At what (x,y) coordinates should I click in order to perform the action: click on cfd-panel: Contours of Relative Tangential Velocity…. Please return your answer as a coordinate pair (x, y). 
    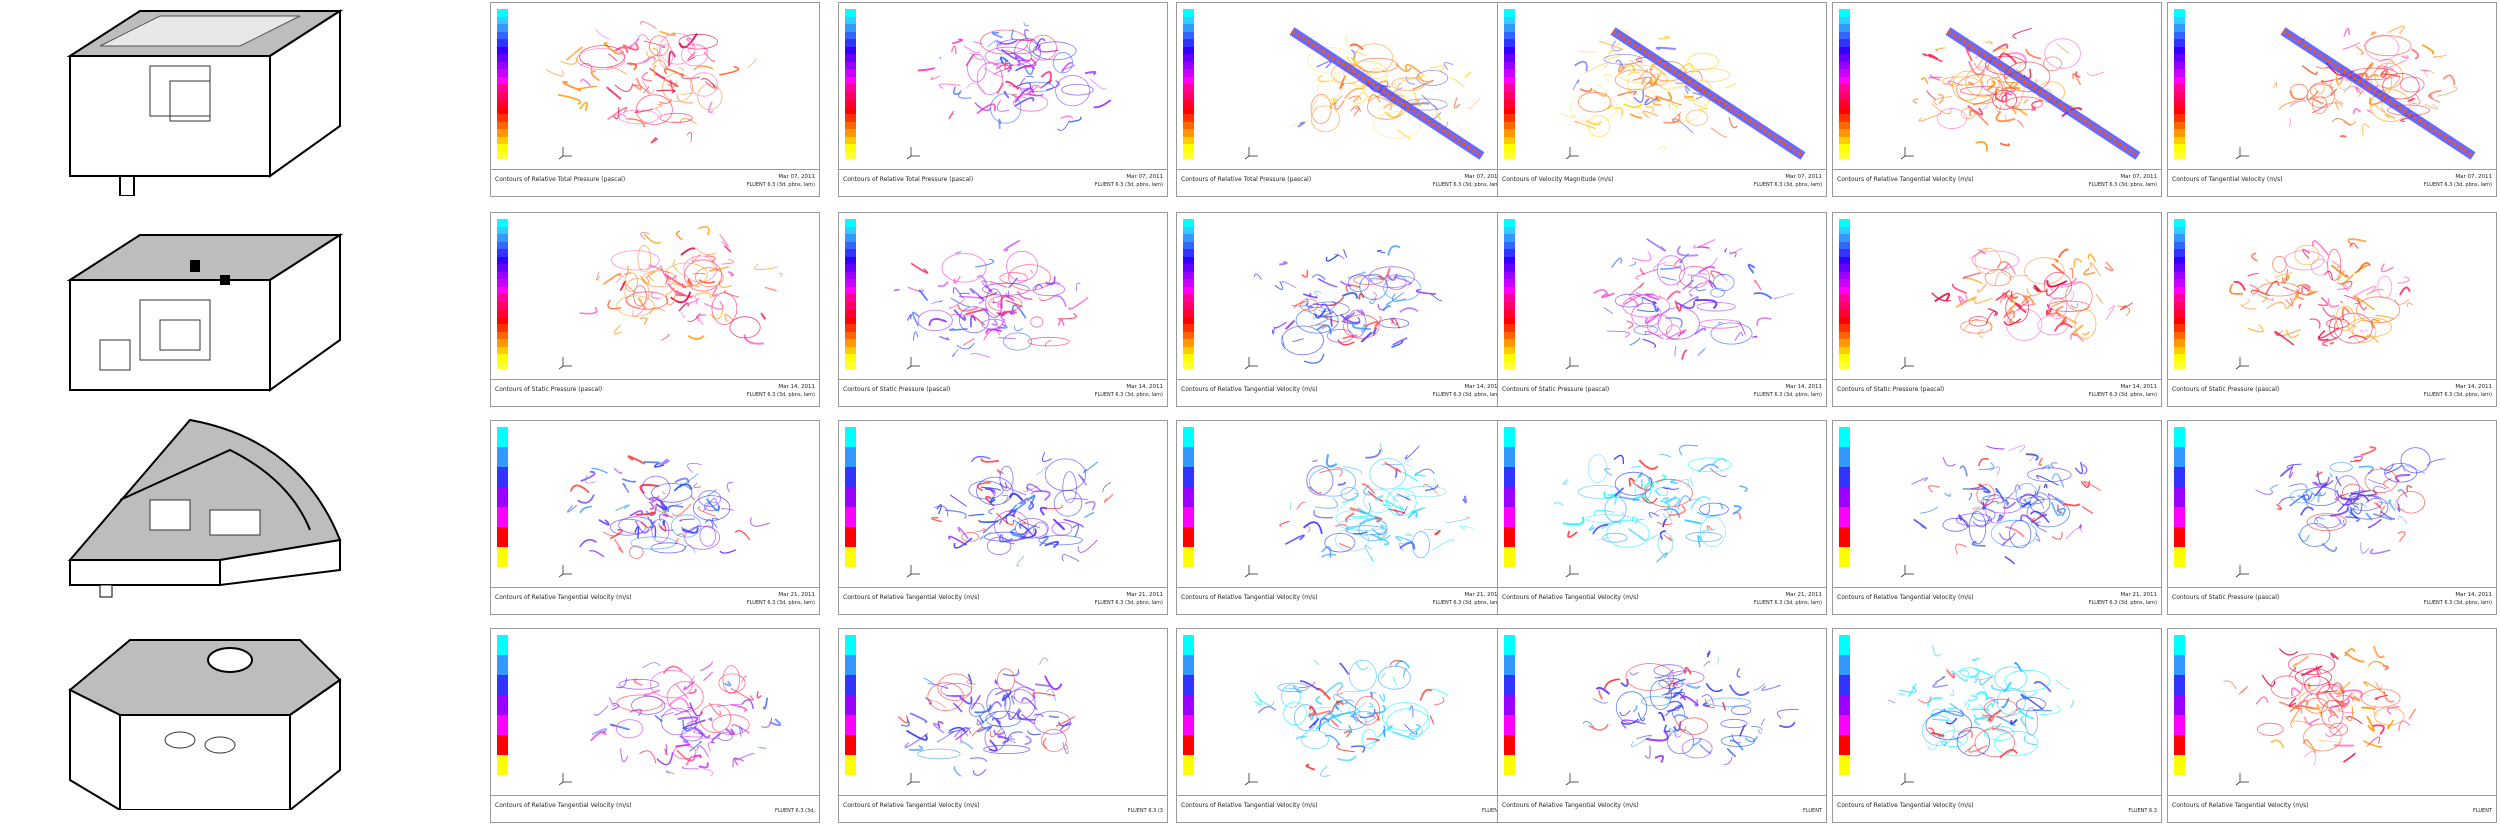
    Looking at the image, I should click on (1997, 517).